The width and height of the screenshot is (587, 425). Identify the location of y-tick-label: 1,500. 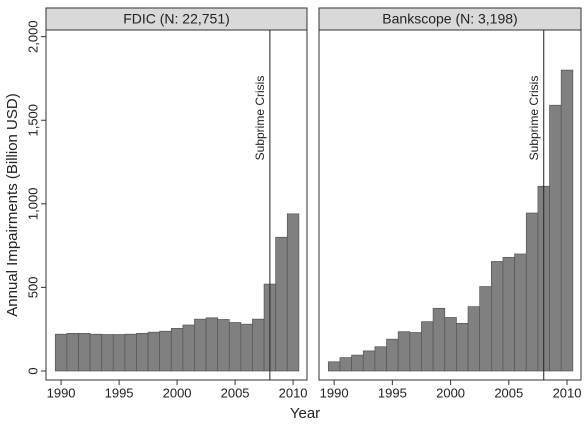
(32, 120).